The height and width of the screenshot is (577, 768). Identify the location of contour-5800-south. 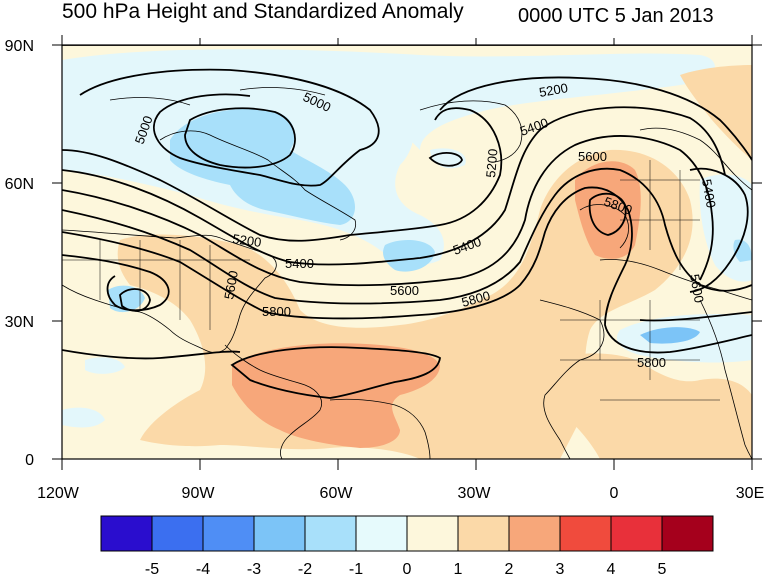
(151, 354).